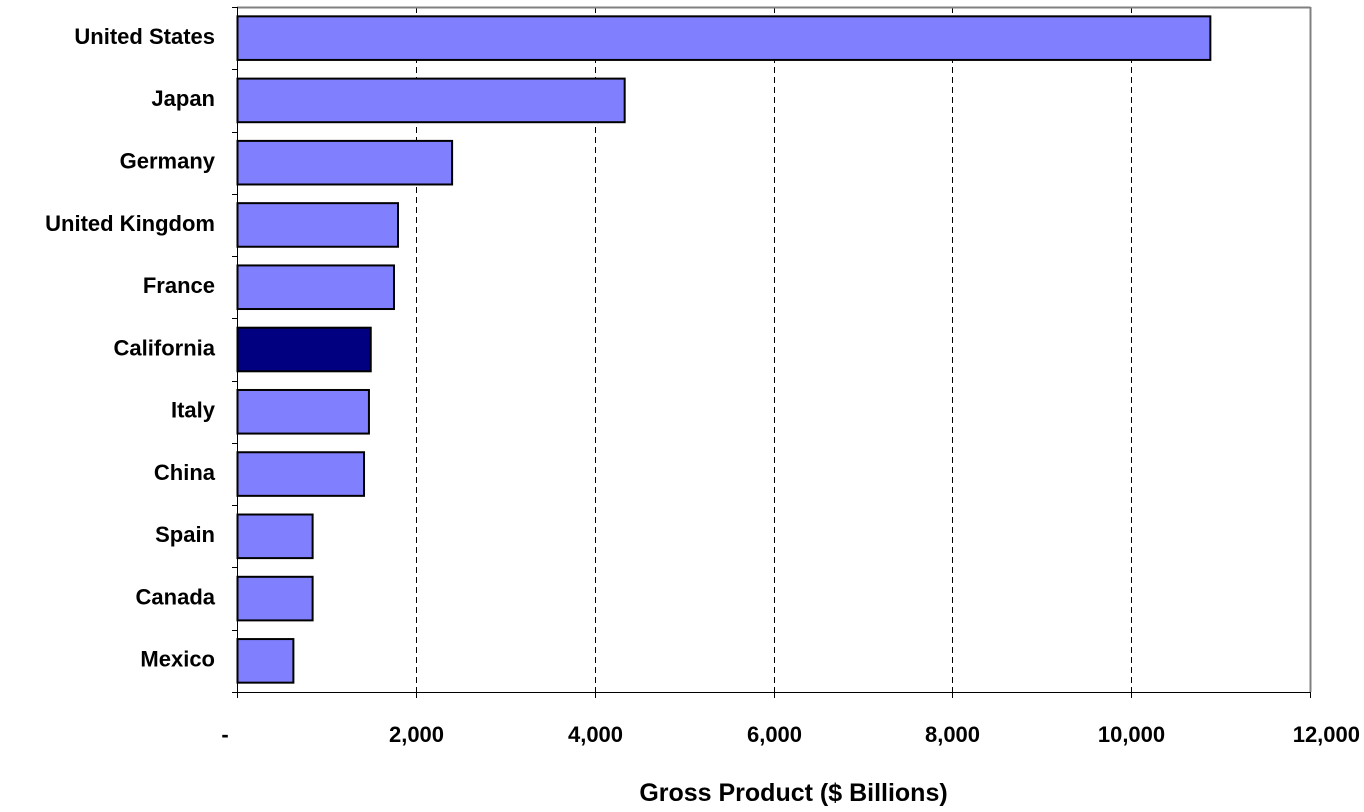 Image resolution: width=1364 pixels, height=812 pixels. What do you see at coordinates (345, 162) in the screenshot?
I see `bar-germany` at bounding box center [345, 162].